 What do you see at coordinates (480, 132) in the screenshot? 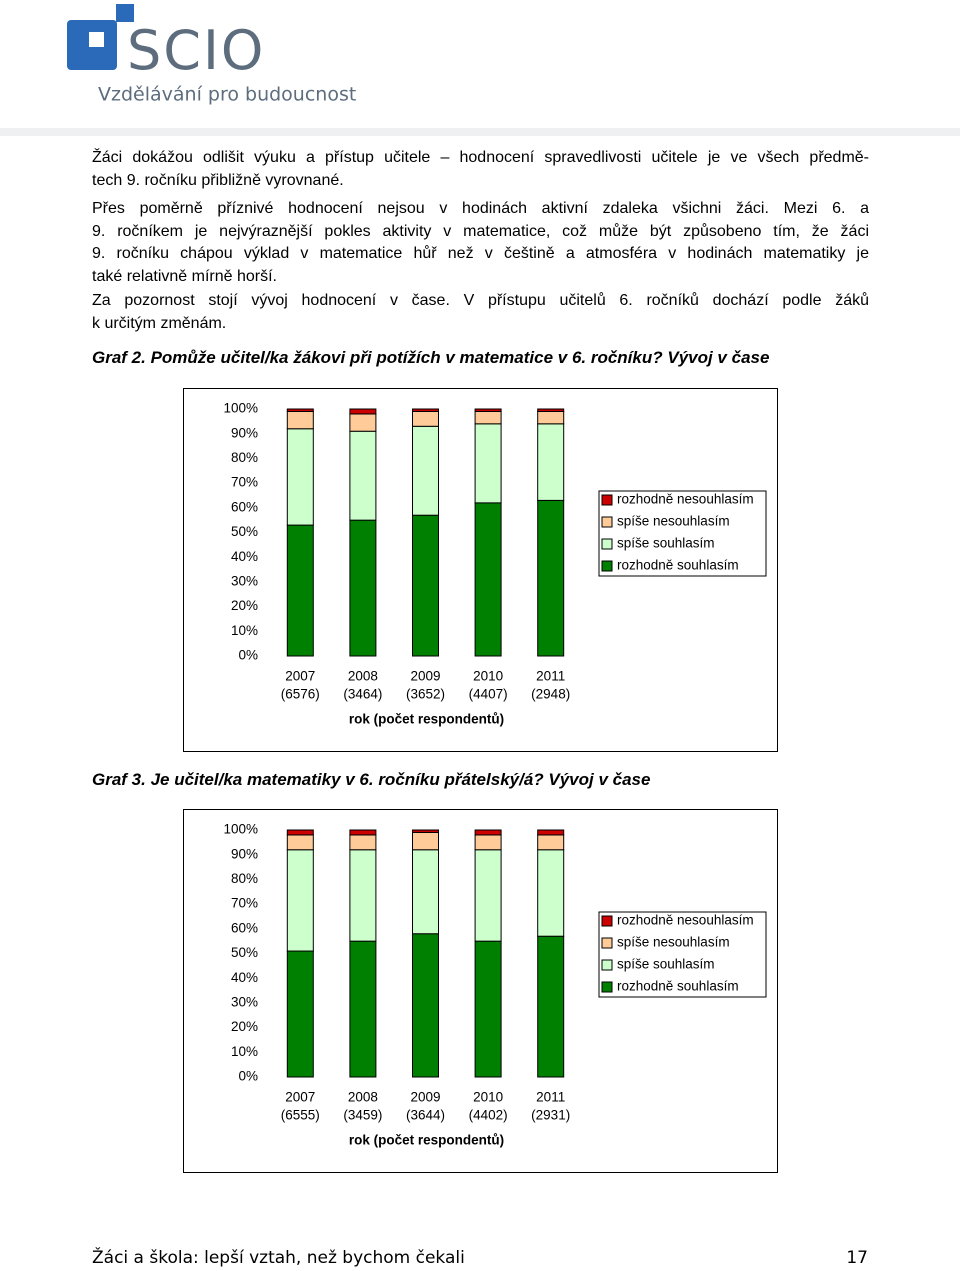
I see `header-band` at bounding box center [480, 132].